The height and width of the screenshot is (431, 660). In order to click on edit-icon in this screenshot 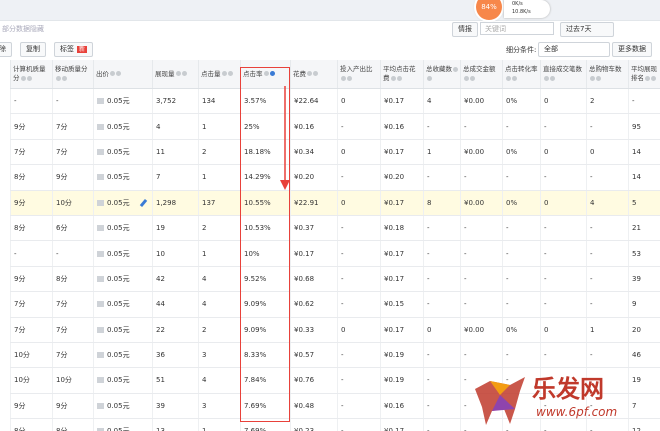, I will do `click(143, 202)`.